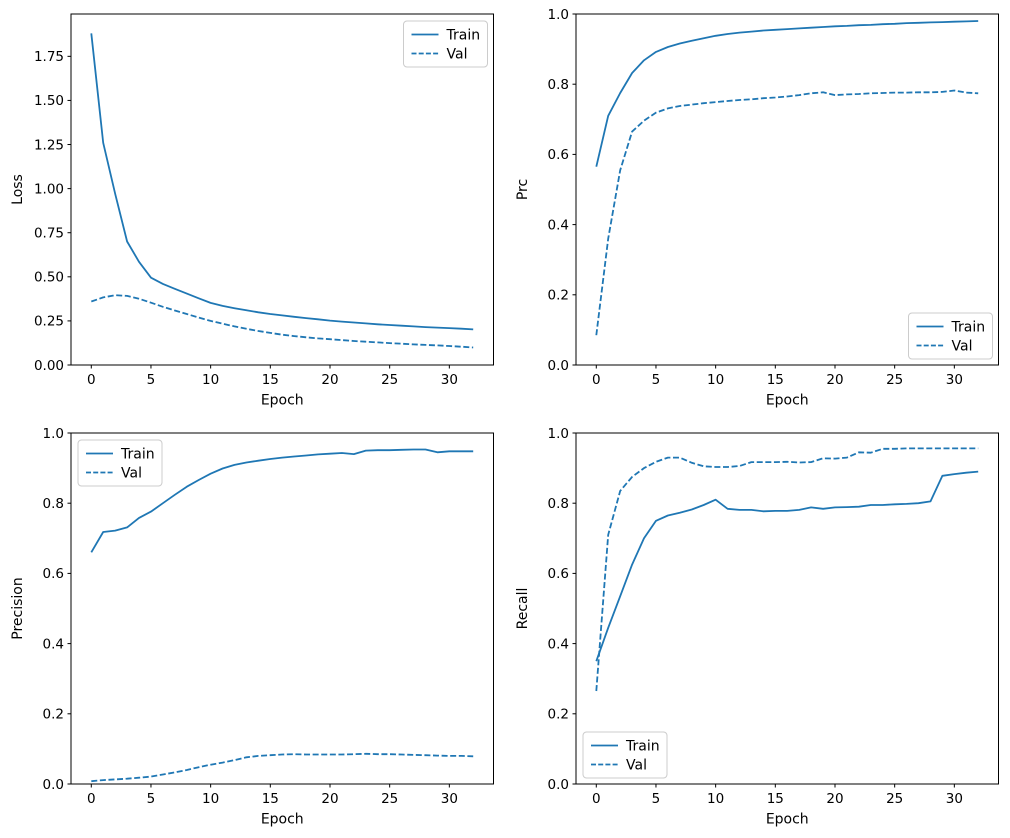 The width and height of the screenshot is (1010, 838). I want to click on y-tick-label: 0.50, so click(49, 278).